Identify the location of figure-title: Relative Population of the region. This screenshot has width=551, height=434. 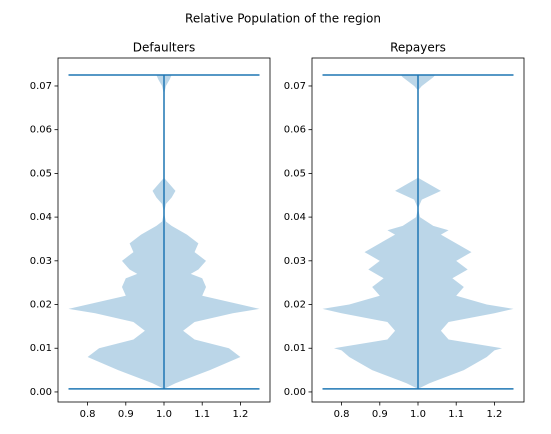
(283, 19).